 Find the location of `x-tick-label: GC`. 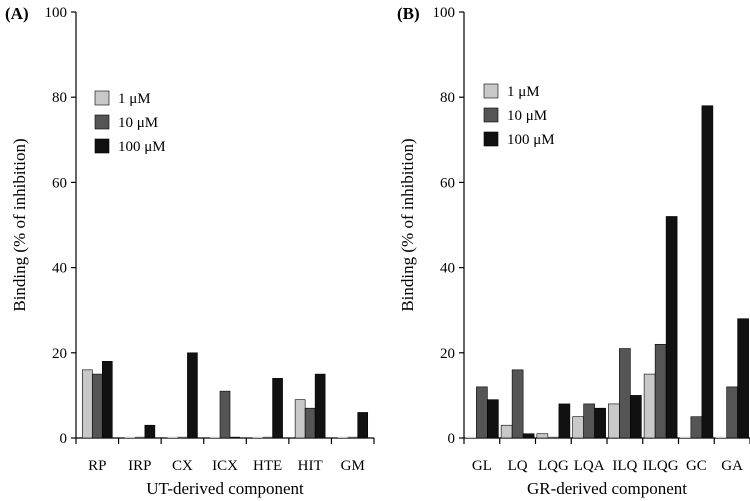

x-tick-label: GC is located at coordinates (696, 466).